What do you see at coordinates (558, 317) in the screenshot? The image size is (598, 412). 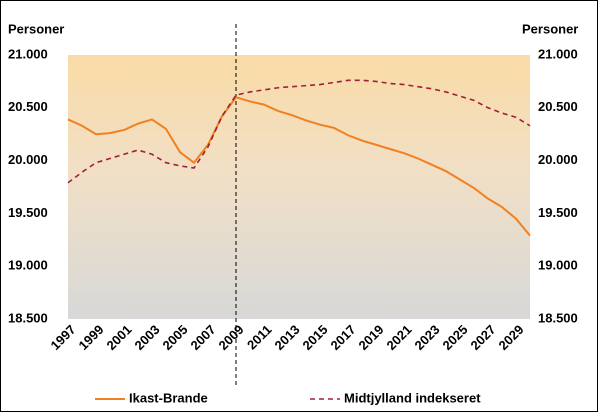 I see `y2-tick-label: 18.500` at bounding box center [558, 317].